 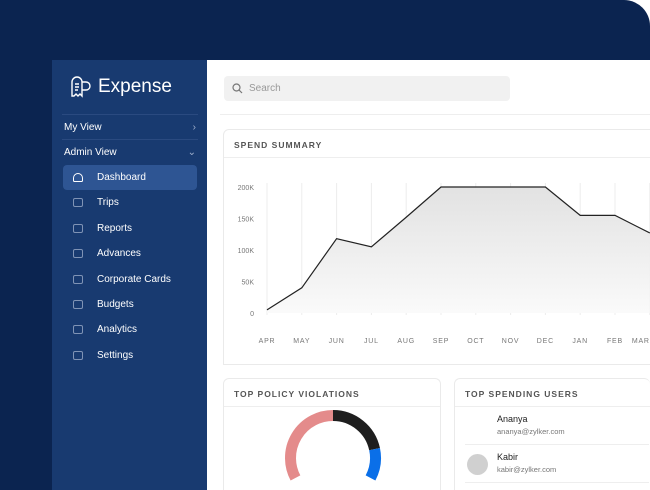 I want to click on y-tick-label: 150K, so click(x=246, y=220).